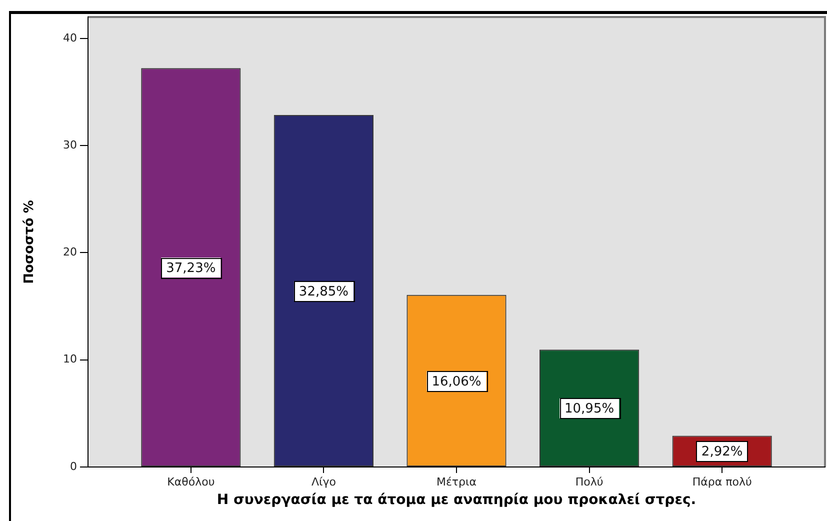 The image size is (827, 521). Describe the element at coordinates (191, 268) in the screenshot. I see `data-label: 37,23%` at that location.